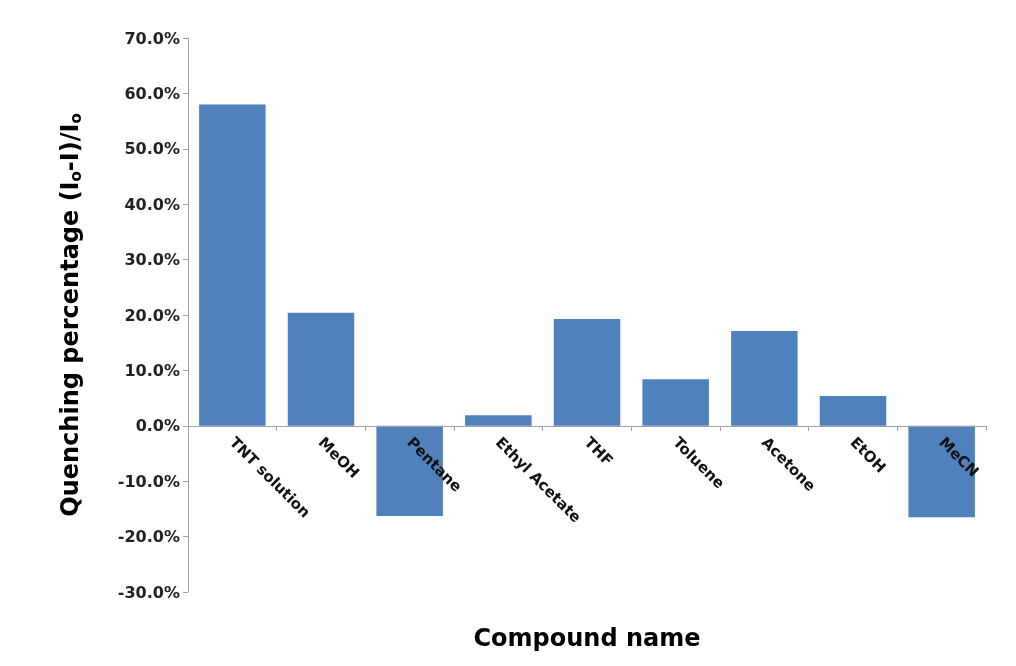 This screenshot has width=1016, height=666. Describe the element at coordinates (152, 260) in the screenshot. I see `y-tick-label: 30.0%` at that location.